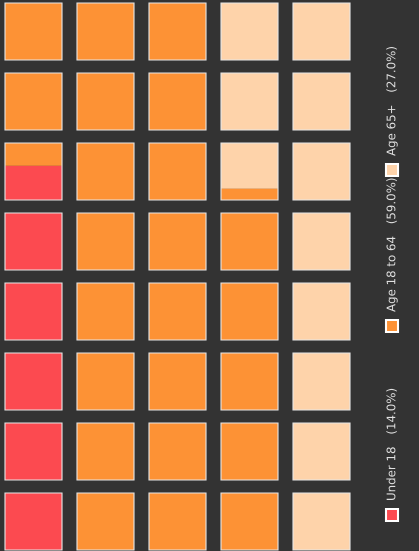  I want to click on data-label: (14.0%), so click(391, 411).